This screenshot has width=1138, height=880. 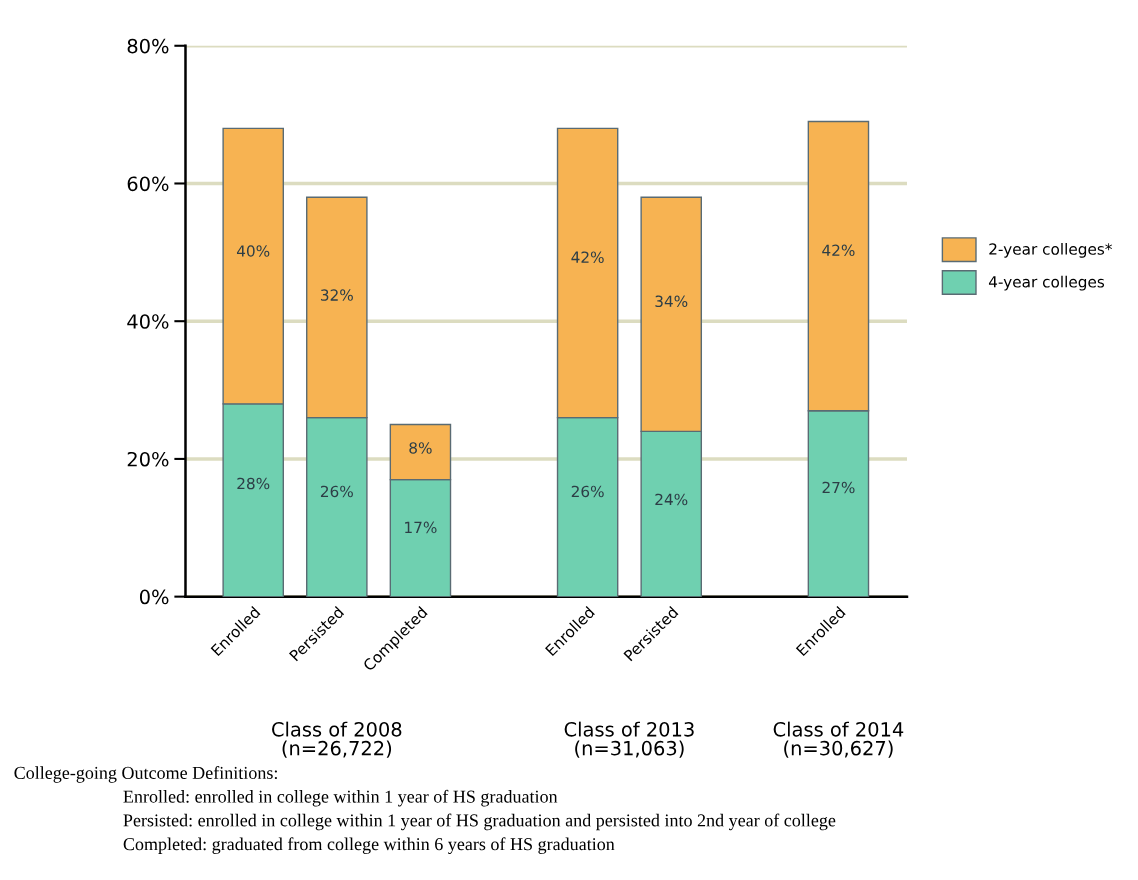 I want to click on legend-label: 2-year colleges*, so click(x=1050, y=250).